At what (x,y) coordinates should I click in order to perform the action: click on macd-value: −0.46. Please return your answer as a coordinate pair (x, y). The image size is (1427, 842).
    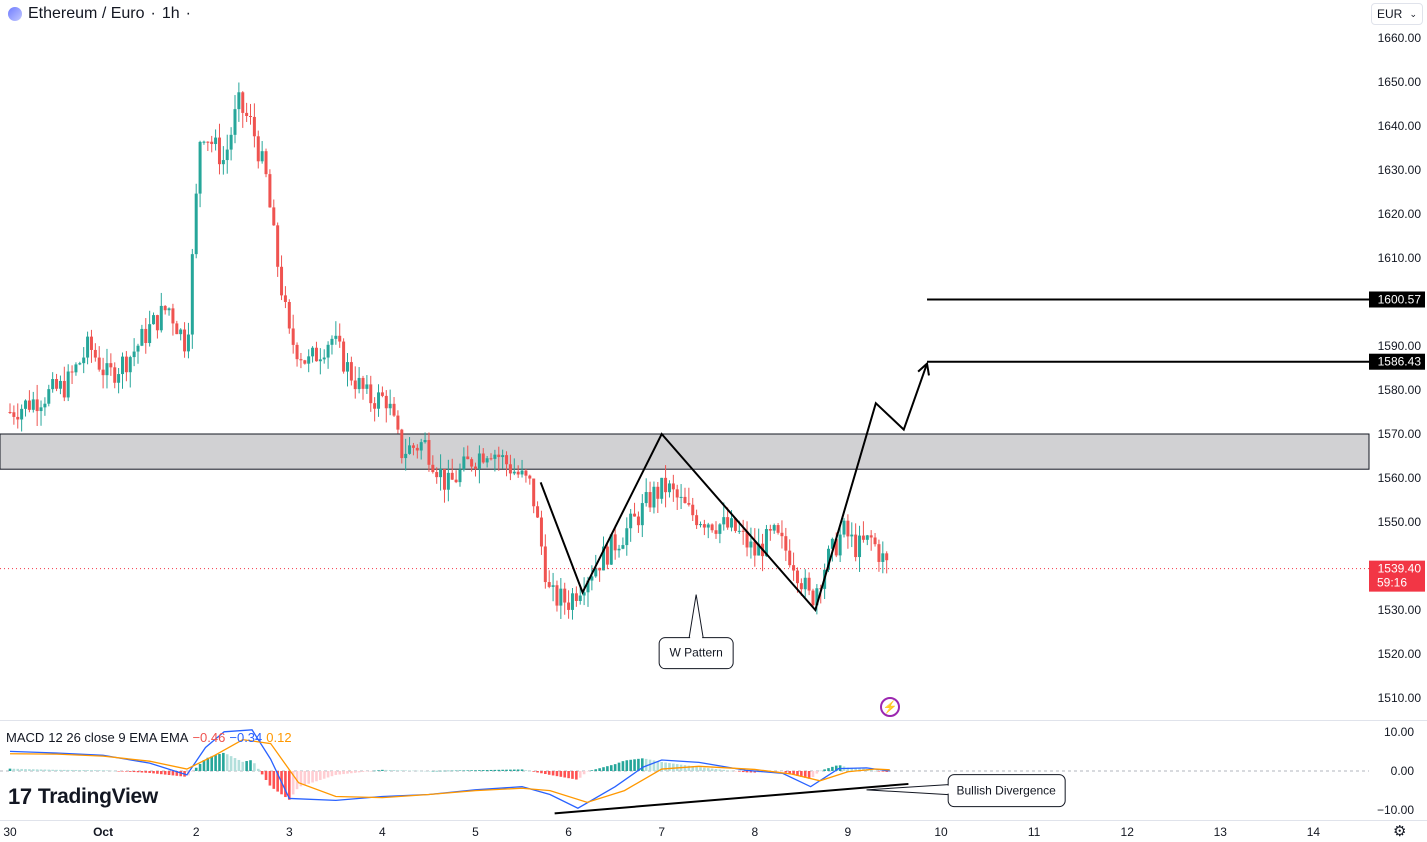
    Looking at the image, I should click on (209, 737).